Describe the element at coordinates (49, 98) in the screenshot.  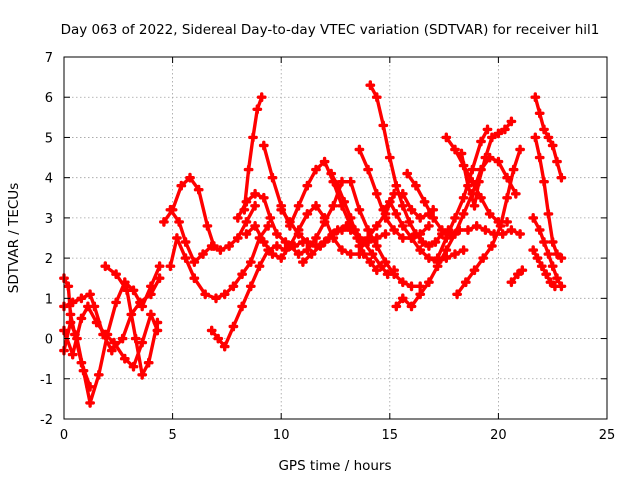
I see `y-tick-label: 6` at that location.